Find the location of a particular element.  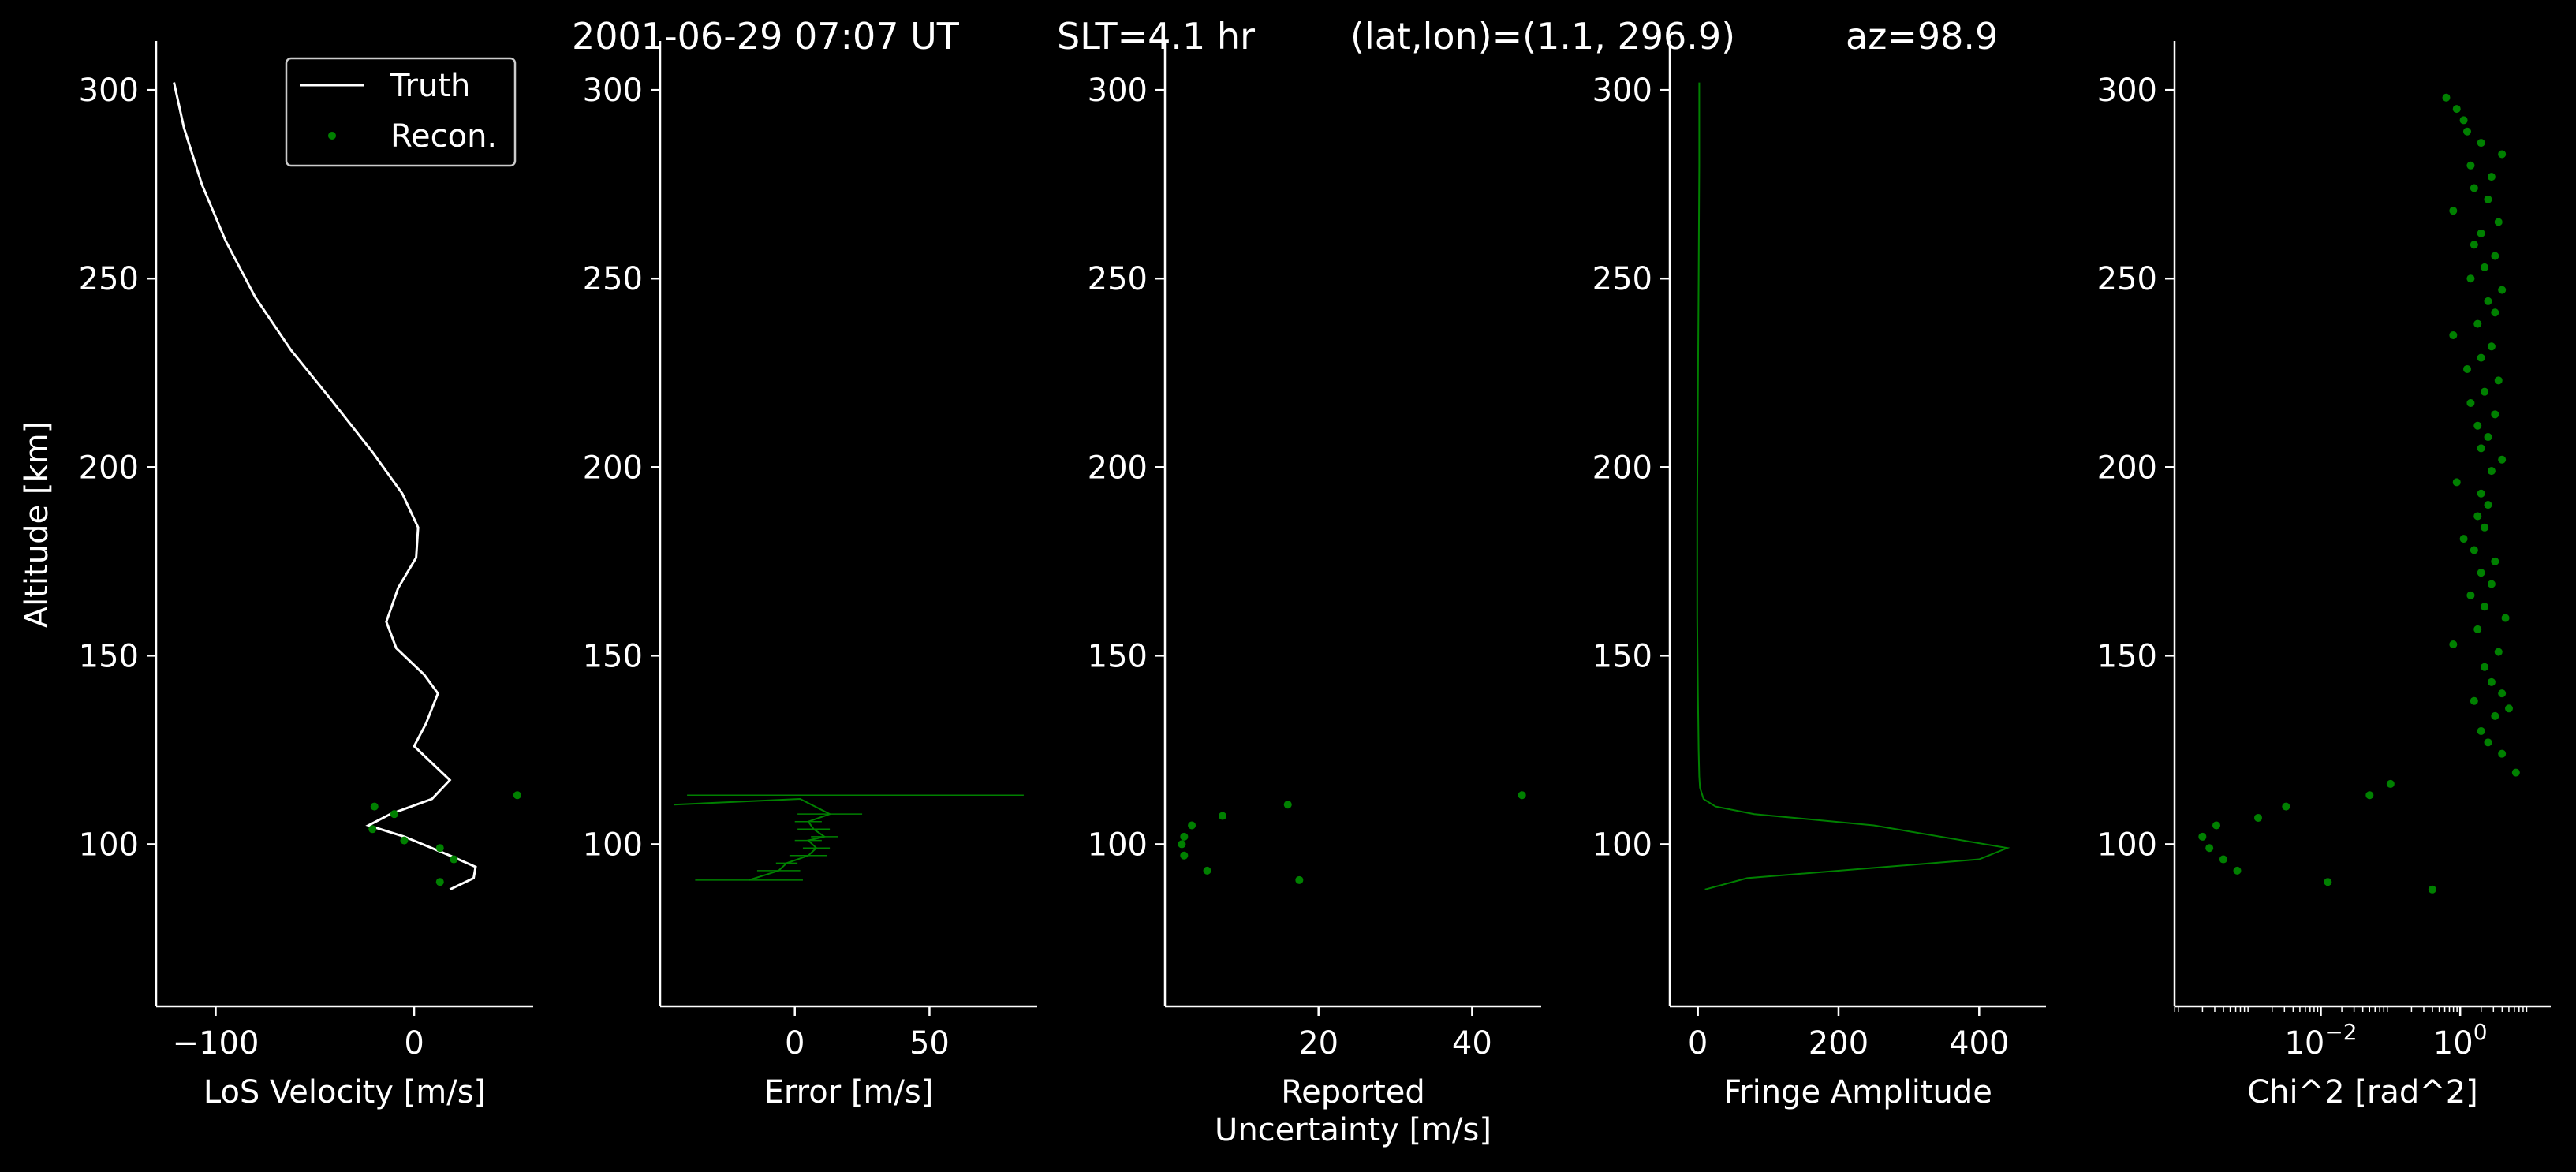

title-slt: SLT=4.1 hr is located at coordinates (1156, 36).